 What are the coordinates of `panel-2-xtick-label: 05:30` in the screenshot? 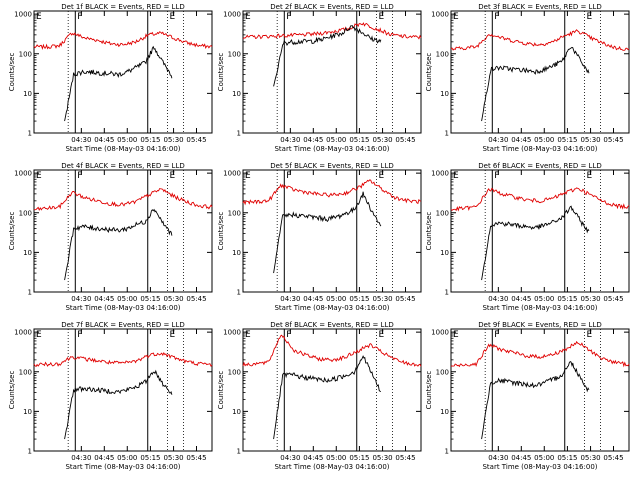 It's located at (382, 140).